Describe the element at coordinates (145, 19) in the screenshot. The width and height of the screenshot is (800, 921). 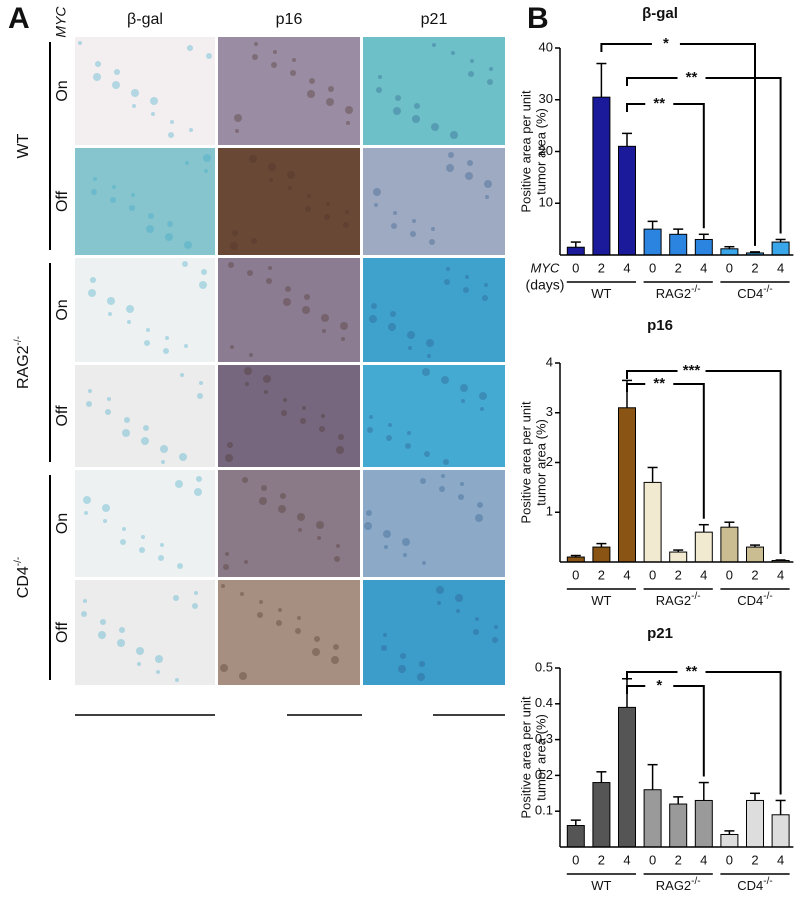
I see `column-header: β-gal` at that location.